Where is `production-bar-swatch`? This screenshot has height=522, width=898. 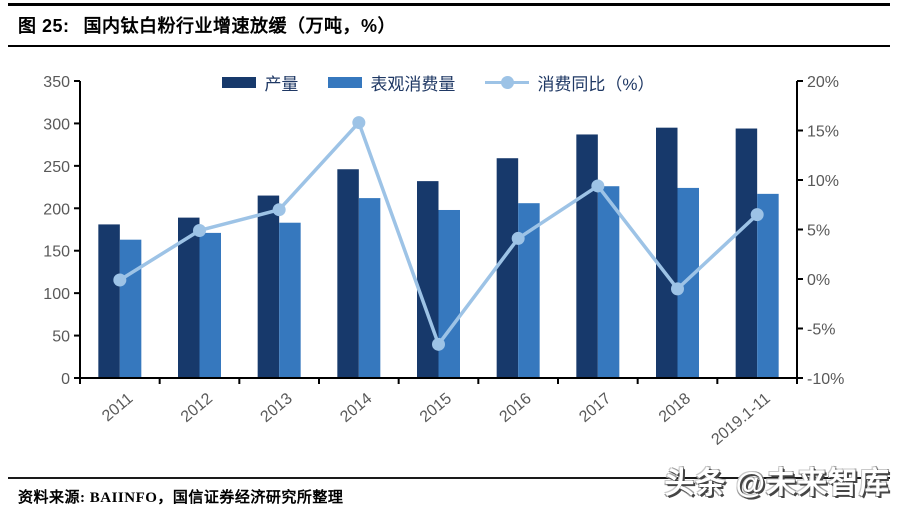 production-bar-swatch is located at coordinates (239, 82).